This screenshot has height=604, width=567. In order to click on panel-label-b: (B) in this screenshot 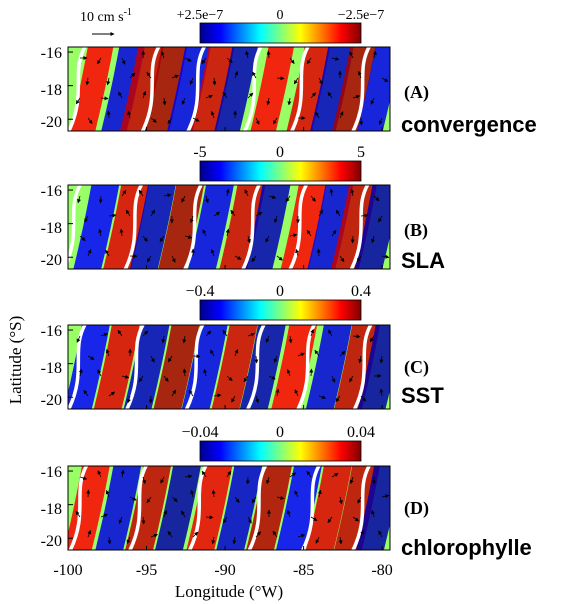, I will do `click(416, 230)`.